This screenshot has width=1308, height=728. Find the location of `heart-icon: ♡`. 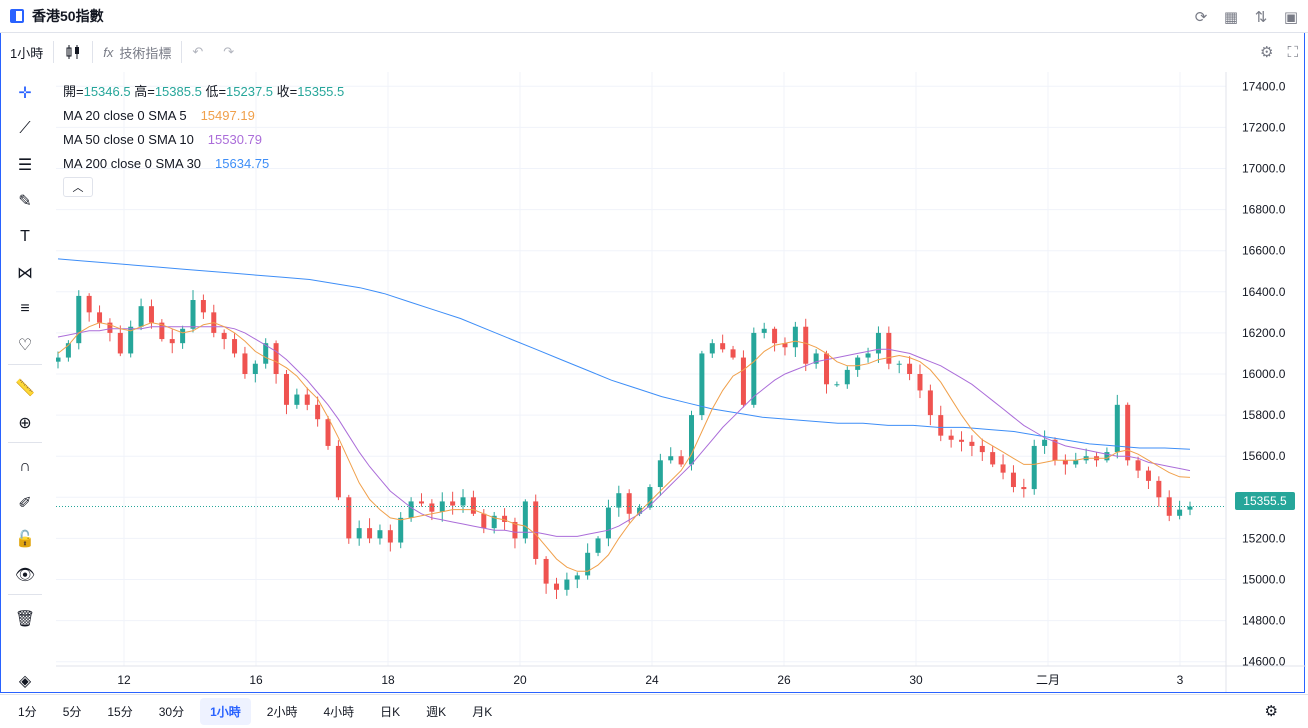

heart-icon: ♡ is located at coordinates (25, 345).